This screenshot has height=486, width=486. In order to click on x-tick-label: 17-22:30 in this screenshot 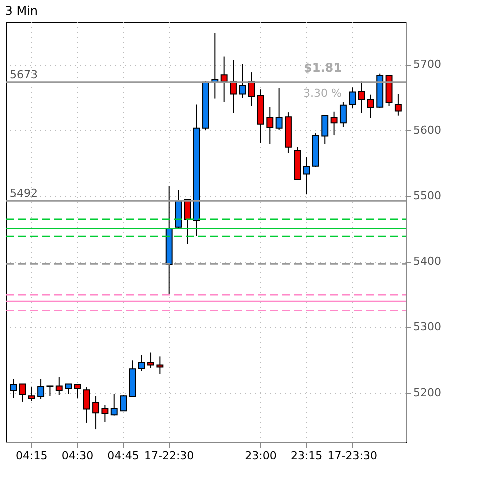, I will do `click(169, 456)`.